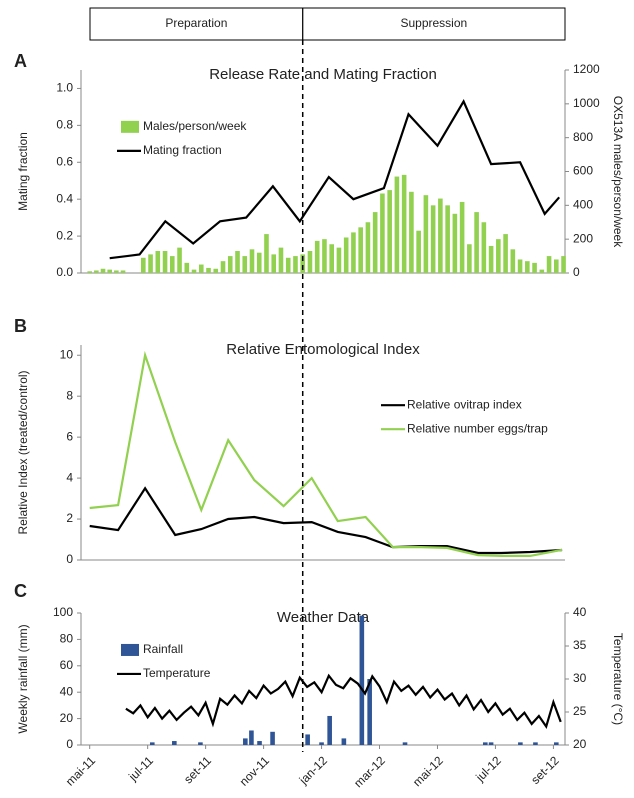  What do you see at coordinates (369, 771) in the screenshot?
I see `x-tick-label: mar-12` at bounding box center [369, 771].